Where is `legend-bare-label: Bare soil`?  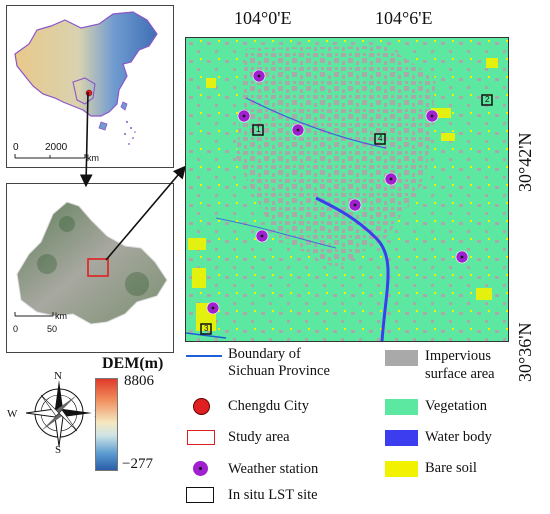
legend-bare-label: Bare soil is located at coordinates (451, 468).